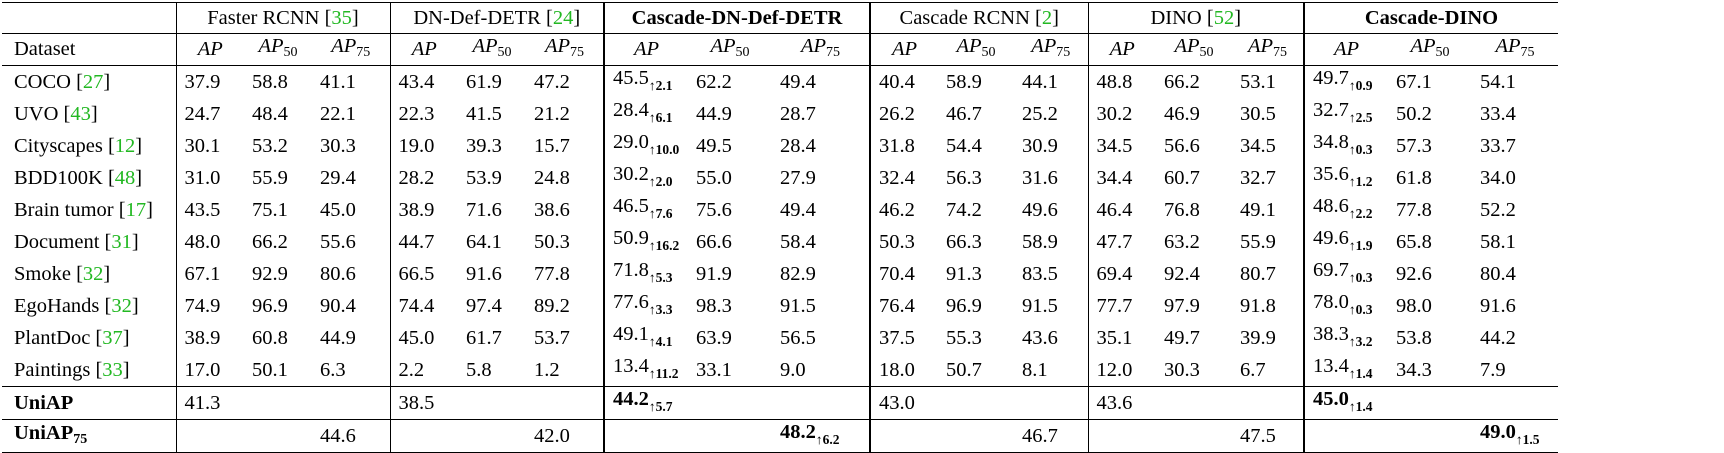 Image resolution: width=1724 pixels, height=453 pixels. Describe the element at coordinates (1258, 241) in the screenshot. I see `value: 55.9` at that location.